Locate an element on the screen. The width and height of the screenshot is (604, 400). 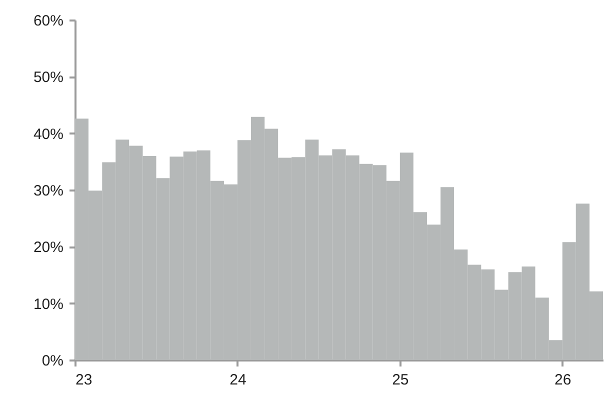
x-tick-label: 24 is located at coordinates (238, 380).